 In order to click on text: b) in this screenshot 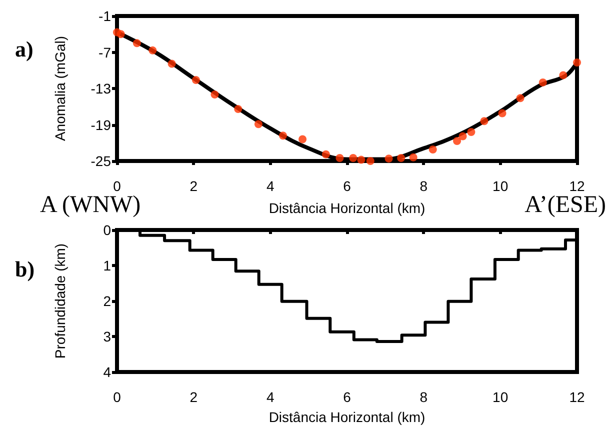, I will do `click(25, 269)`.